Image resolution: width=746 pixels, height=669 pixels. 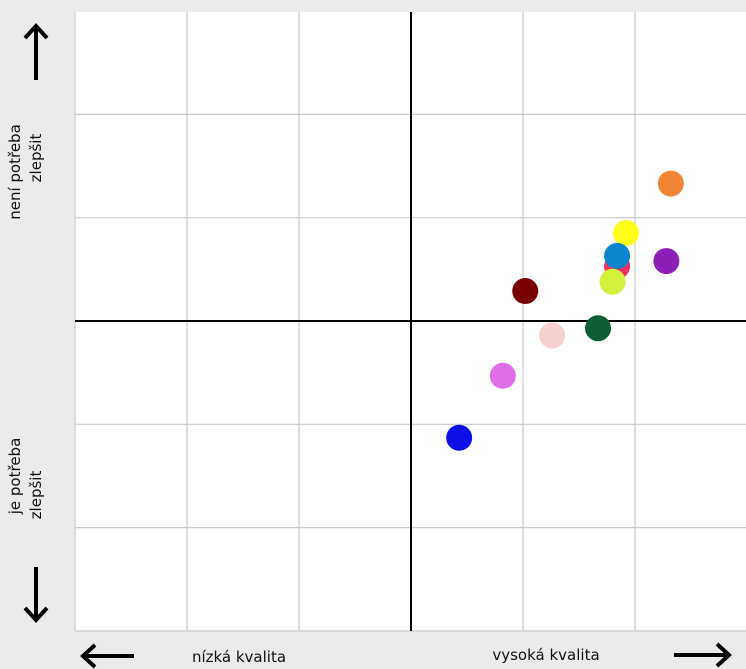 I want to click on arrow-right-icon, so click(x=703, y=655).